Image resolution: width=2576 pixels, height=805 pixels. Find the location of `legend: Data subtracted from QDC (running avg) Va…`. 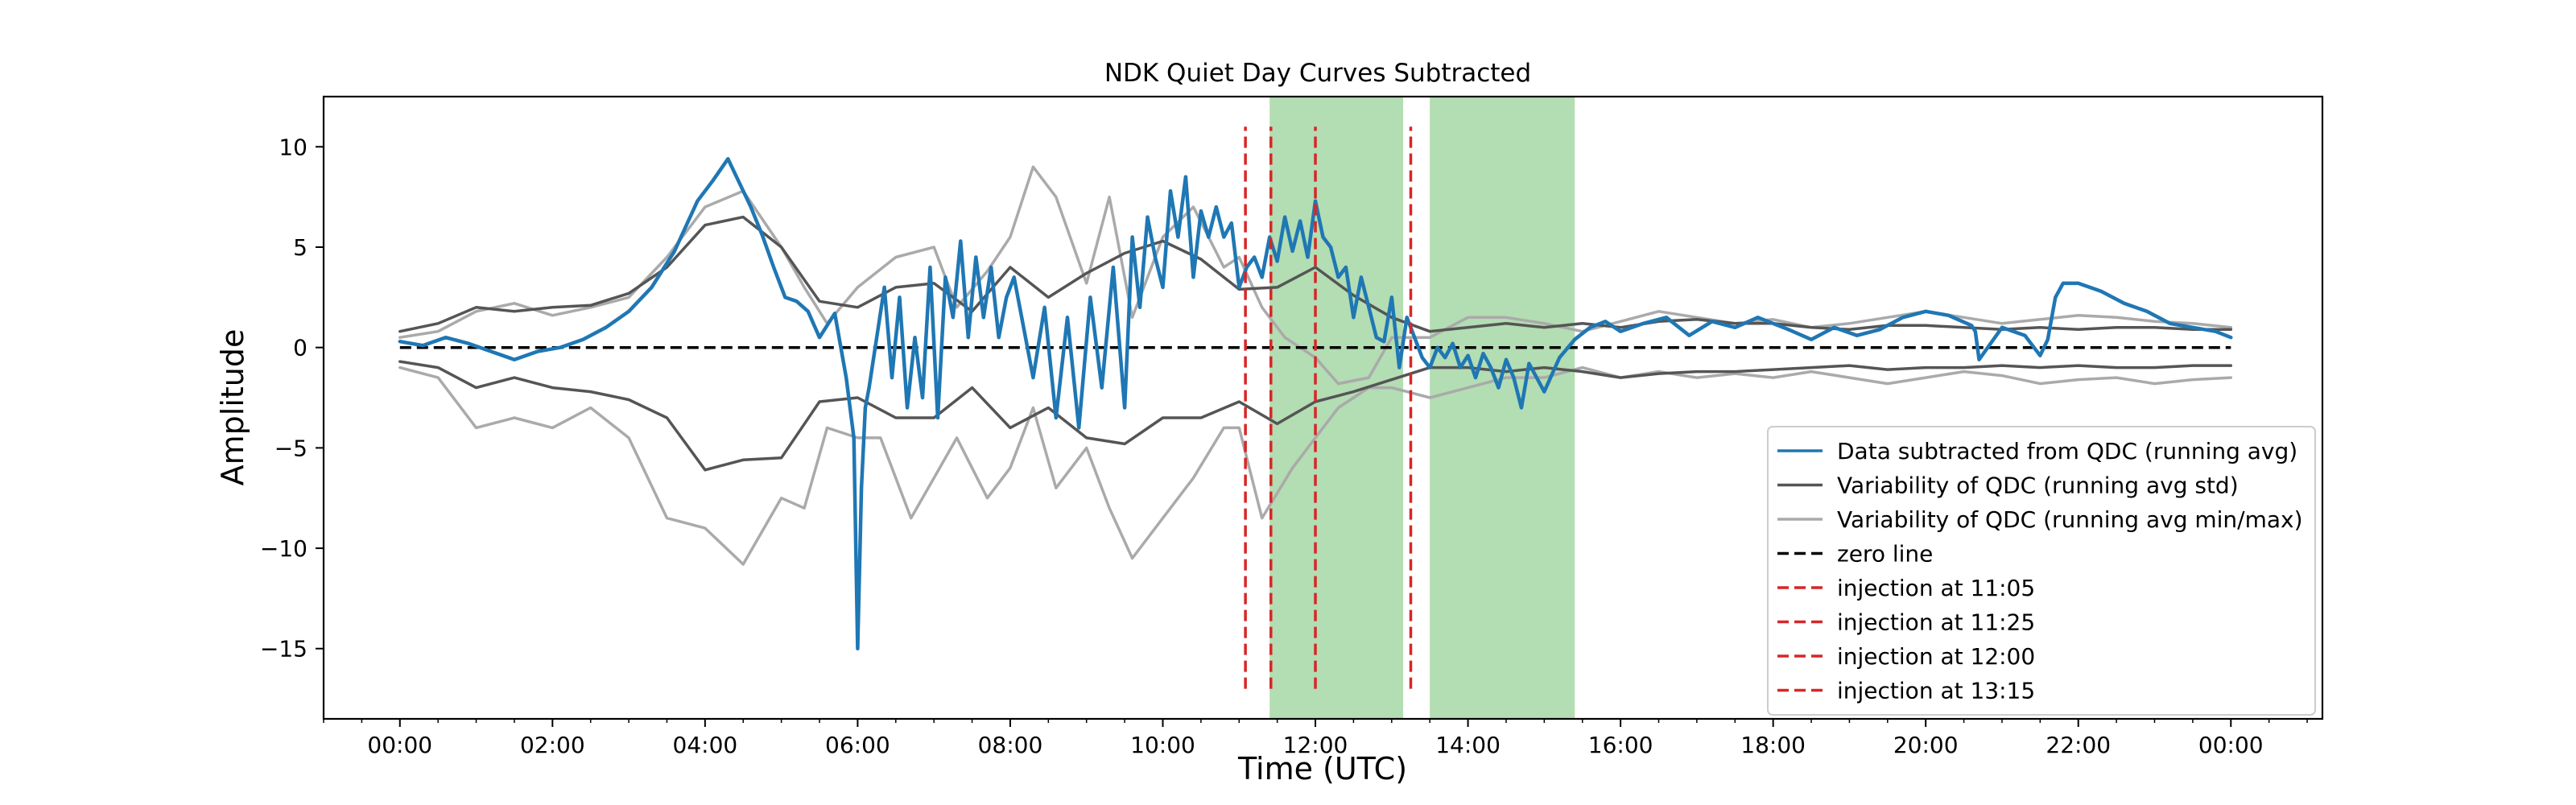

legend: Data subtracted from QDC (running avg) Va… is located at coordinates (2041, 571).